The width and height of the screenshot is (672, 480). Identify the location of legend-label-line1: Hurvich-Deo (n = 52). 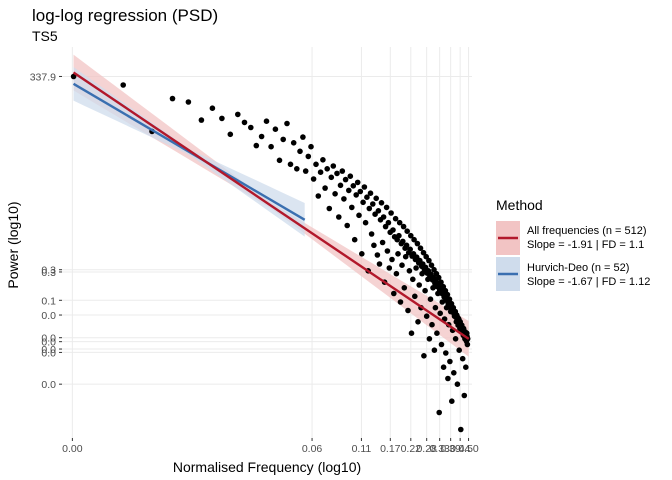
(578, 268).